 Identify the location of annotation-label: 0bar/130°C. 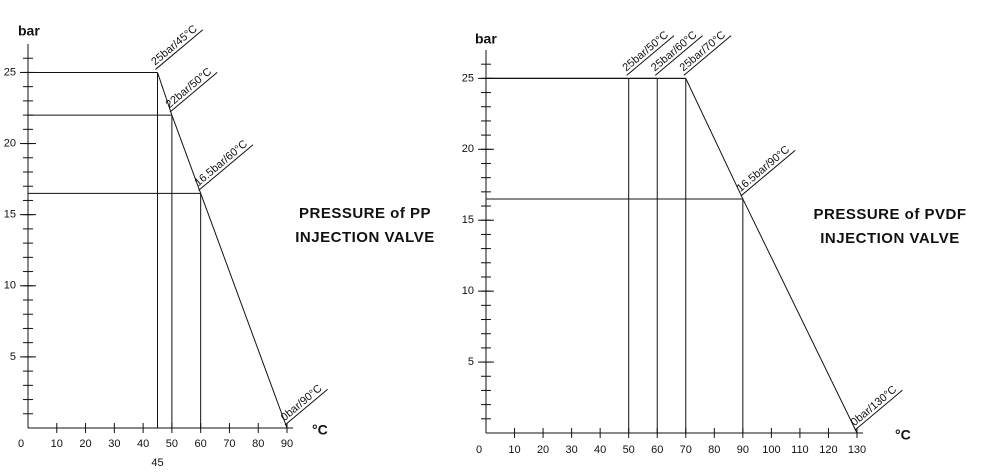
(874, 406).